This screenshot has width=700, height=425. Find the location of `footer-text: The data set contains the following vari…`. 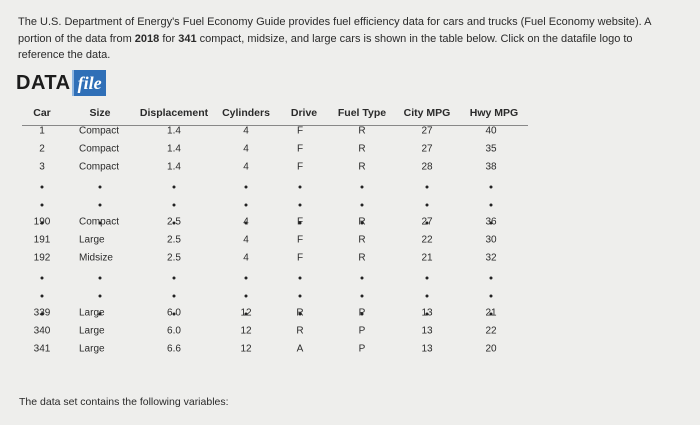

footer-text: The data set contains the following vari… is located at coordinates (124, 402).